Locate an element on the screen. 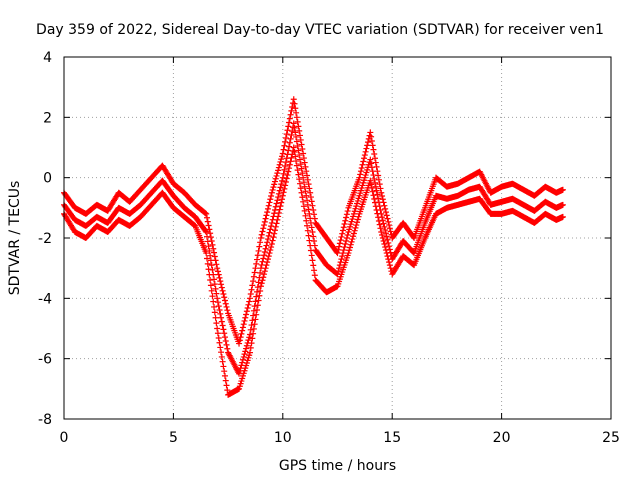 Image resolution: width=640 pixels, height=480 pixels. y-tick-label: -8 is located at coordinates (45, 420).